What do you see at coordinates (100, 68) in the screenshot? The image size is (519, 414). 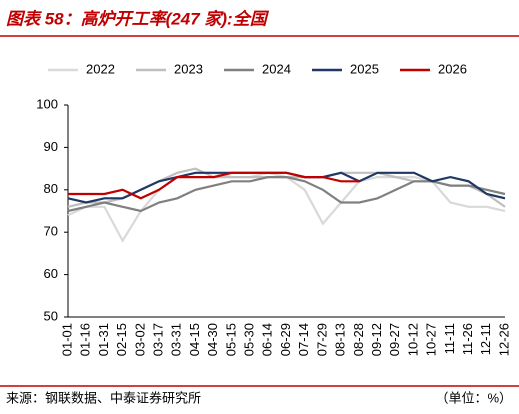 I see `legend-label: 2022` at bounding box center [100, 68].